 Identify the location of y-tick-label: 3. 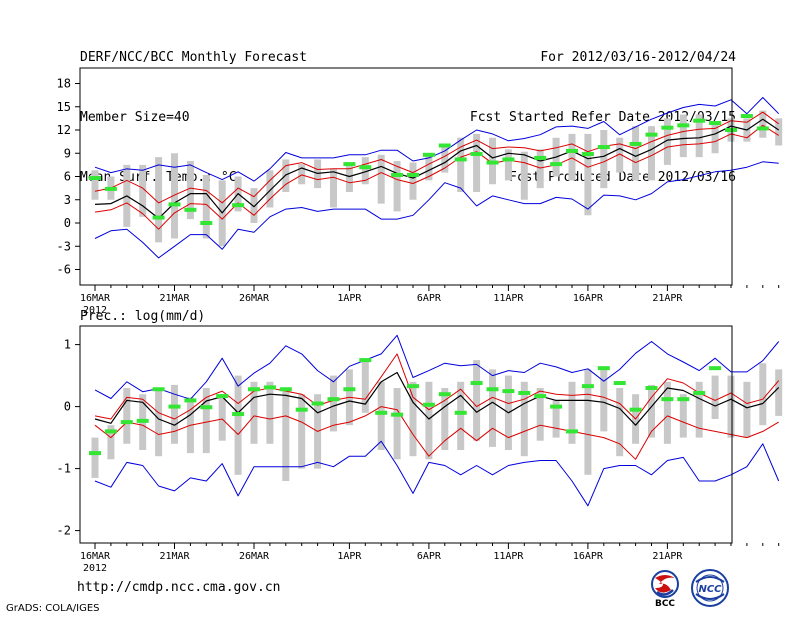
(67, 200).